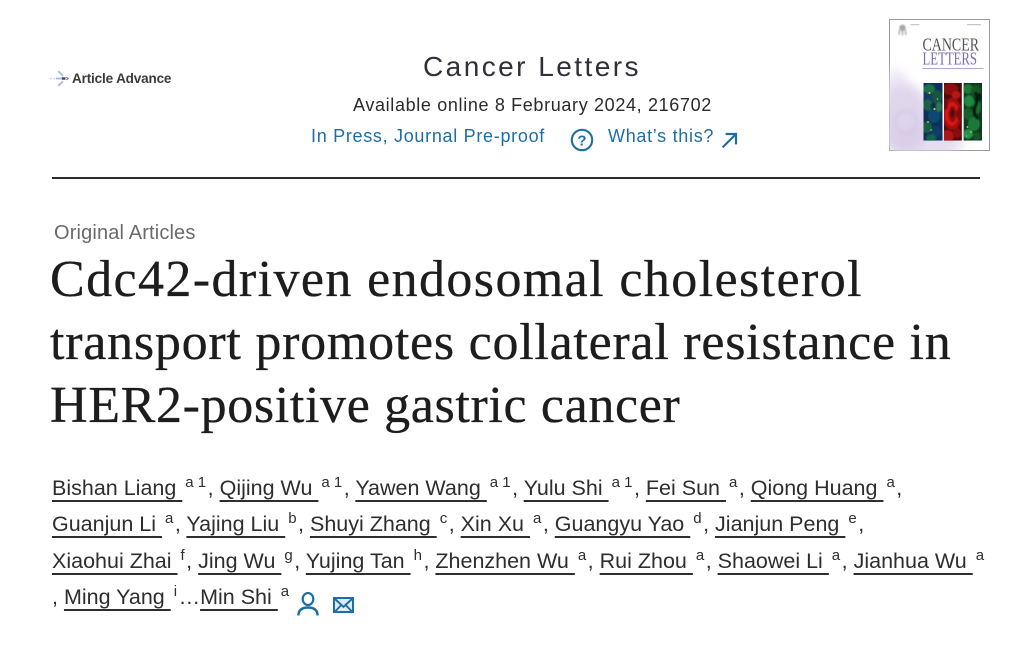 The image size is (1031, 646). Describe the element at coordinates (951, 44) in the screenshot. I see `svg-text: CANCER` at that location.